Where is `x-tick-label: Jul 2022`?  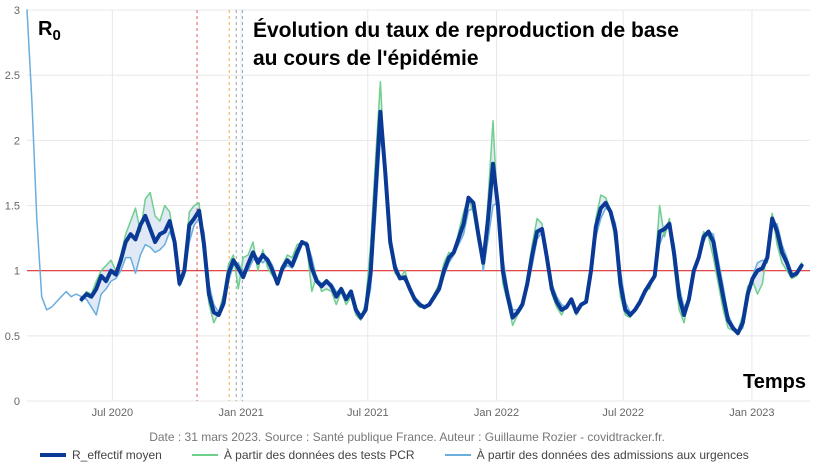
x-tick-label: Jul 2022 is located at coordinates (623, 413).